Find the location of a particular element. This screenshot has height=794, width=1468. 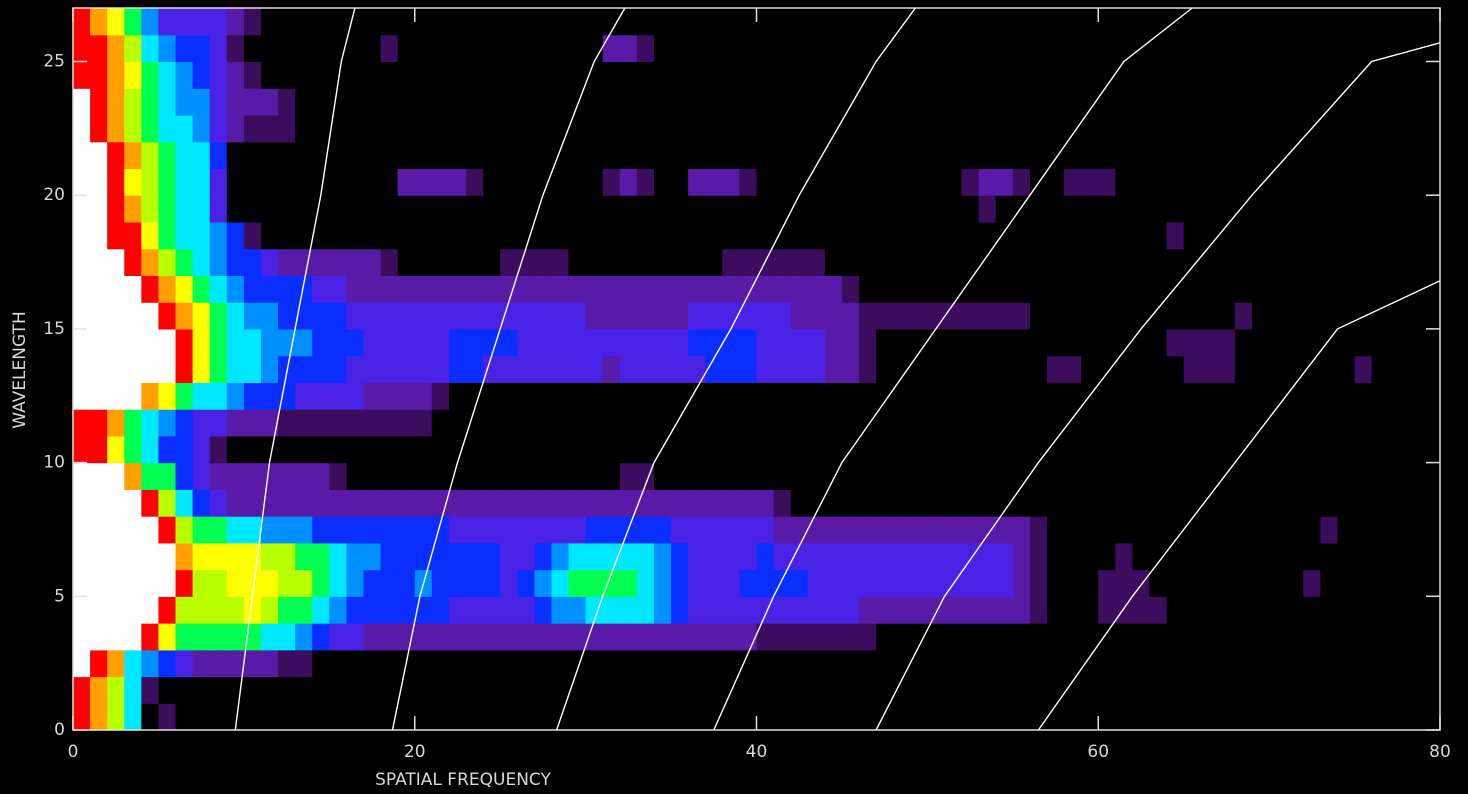

x-tick-label: 0 is located at coordinates (73, 752).